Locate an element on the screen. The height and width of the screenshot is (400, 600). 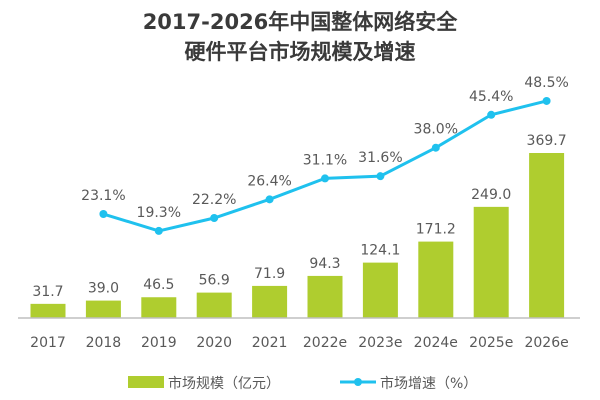
bar-2023e is located at coordinates (380, 290).